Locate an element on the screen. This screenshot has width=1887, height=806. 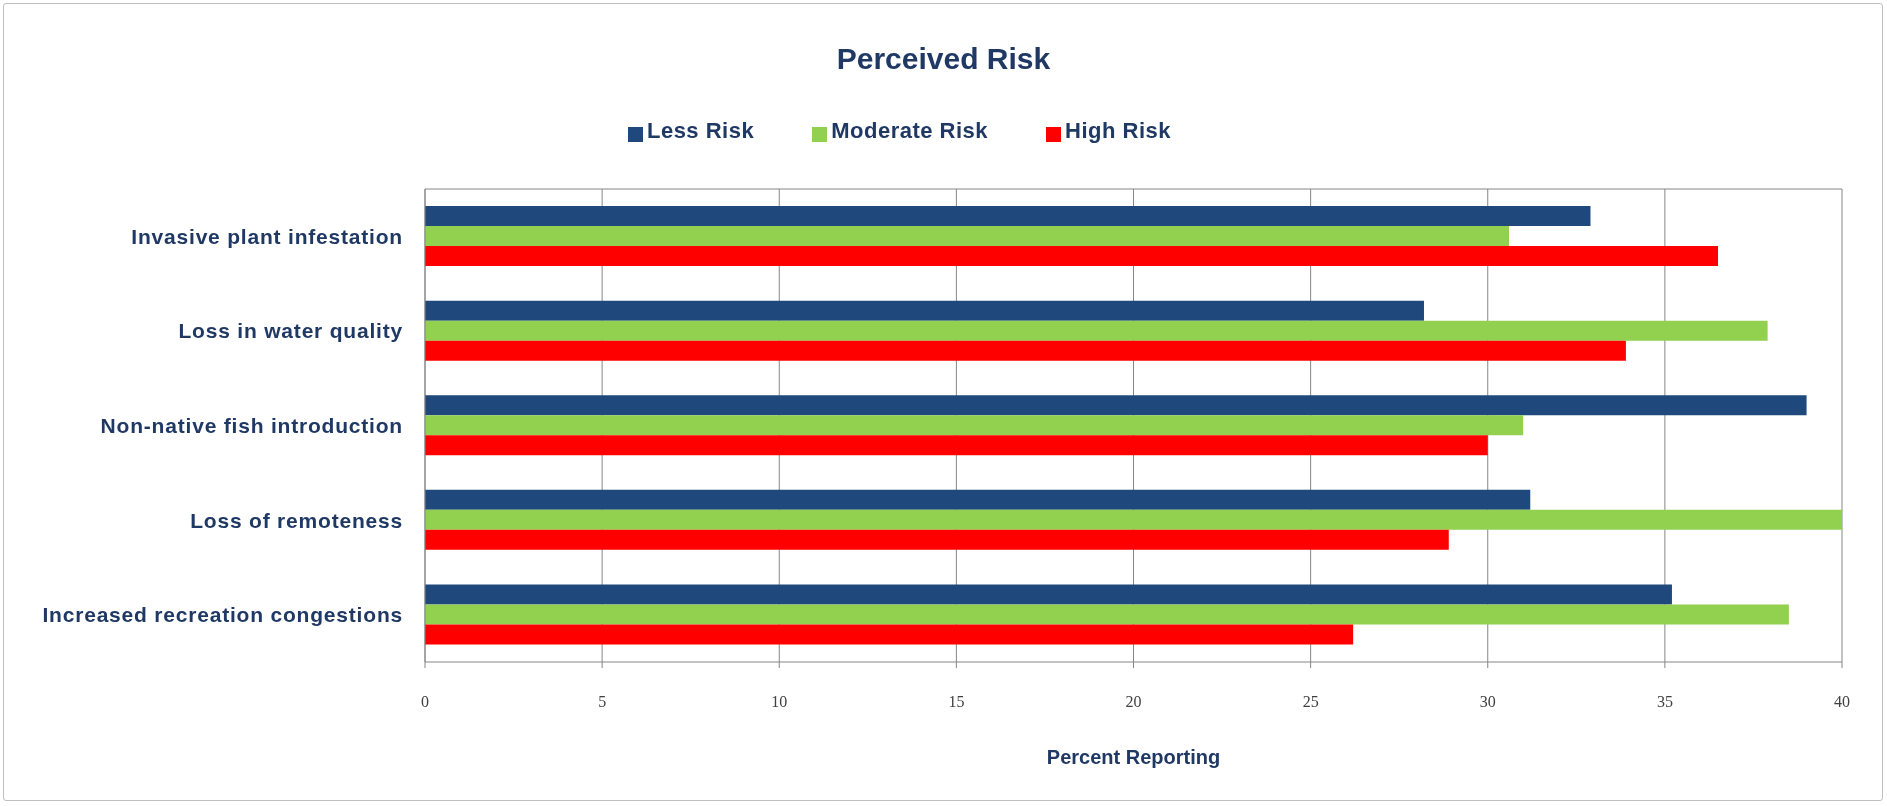
legend-label: High Risk is located at coordinates (1118, 130).